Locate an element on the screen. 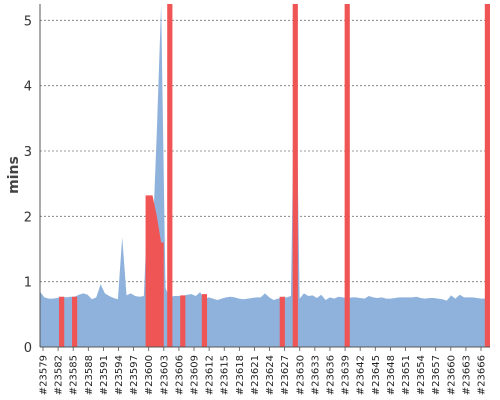  y-axis-label: mins is located at coordinates (14, 175).